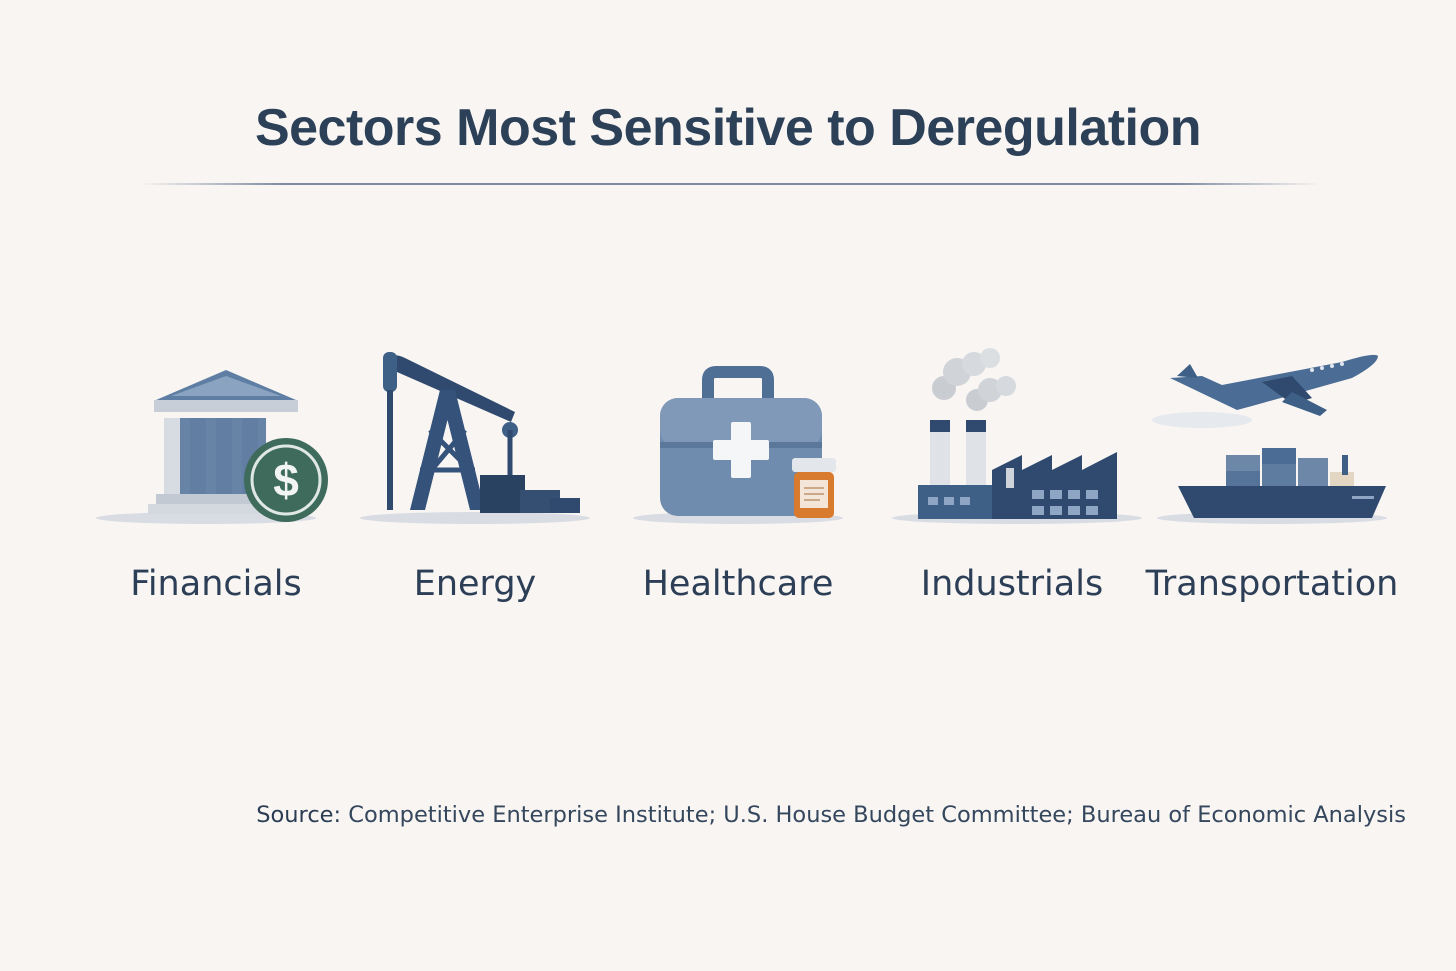 The image size is (1456, 971). I want to click on sector-transportation: Transportation, so click(1272, 467).